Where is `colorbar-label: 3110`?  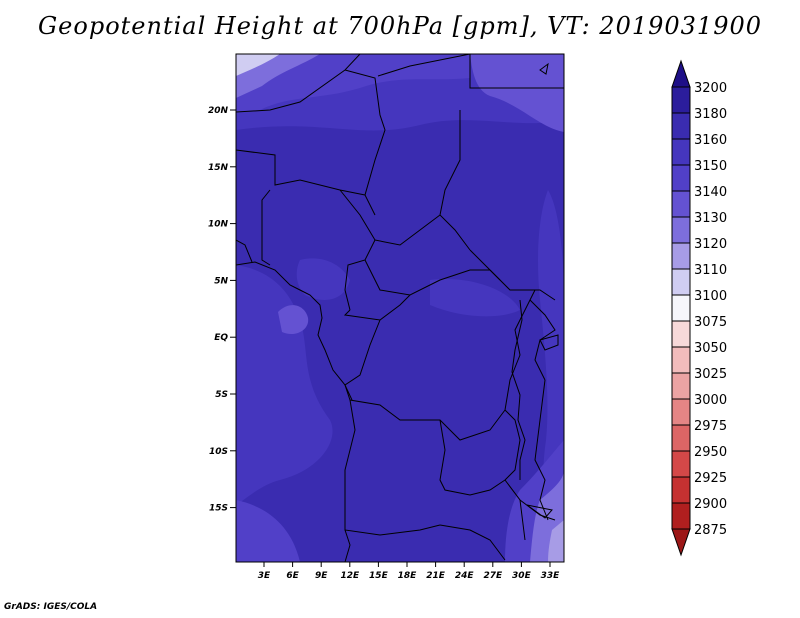
colorbar-label: 3110 is located at coordinates (710, 270).